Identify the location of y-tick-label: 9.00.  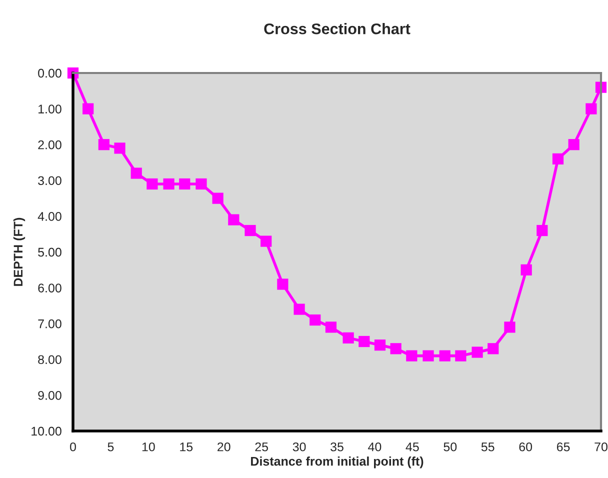
(50, 395).